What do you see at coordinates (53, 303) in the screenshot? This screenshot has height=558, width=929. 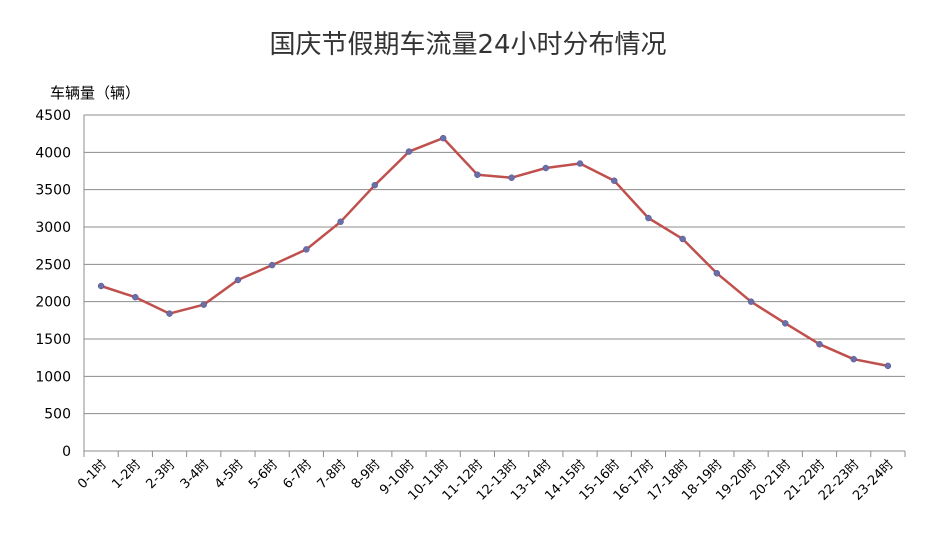 I see `y-tick-label: 2000` at bounding box center [53, 303].